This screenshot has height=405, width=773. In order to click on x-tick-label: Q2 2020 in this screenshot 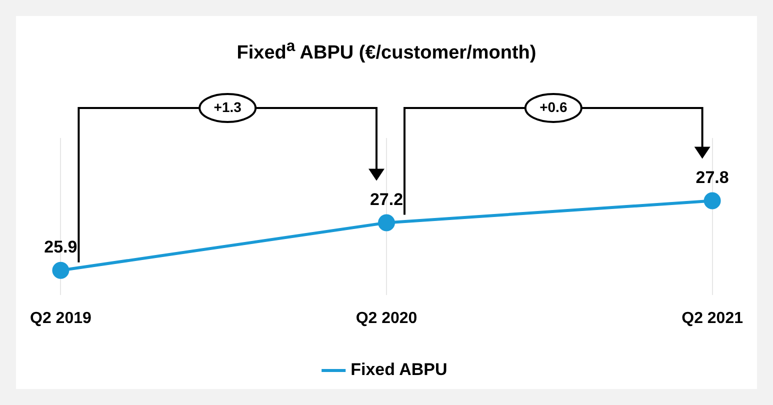, I will do `click(387, 318)`.